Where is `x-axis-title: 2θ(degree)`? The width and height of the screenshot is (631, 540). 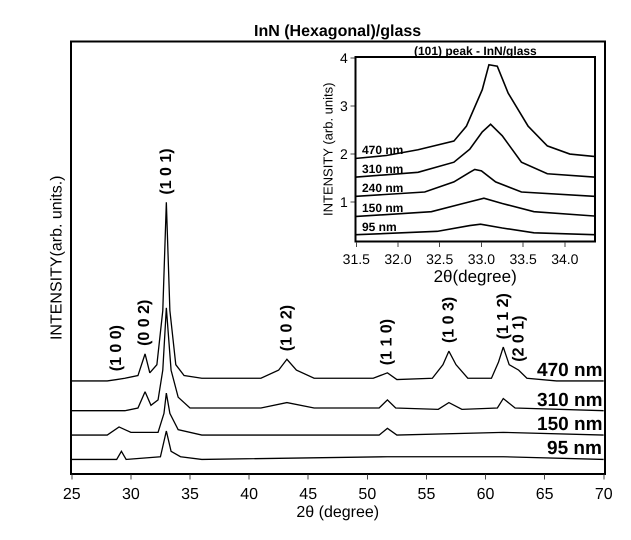 x-axis-title: 2θ(degree) is located at coordinates (475, 276).